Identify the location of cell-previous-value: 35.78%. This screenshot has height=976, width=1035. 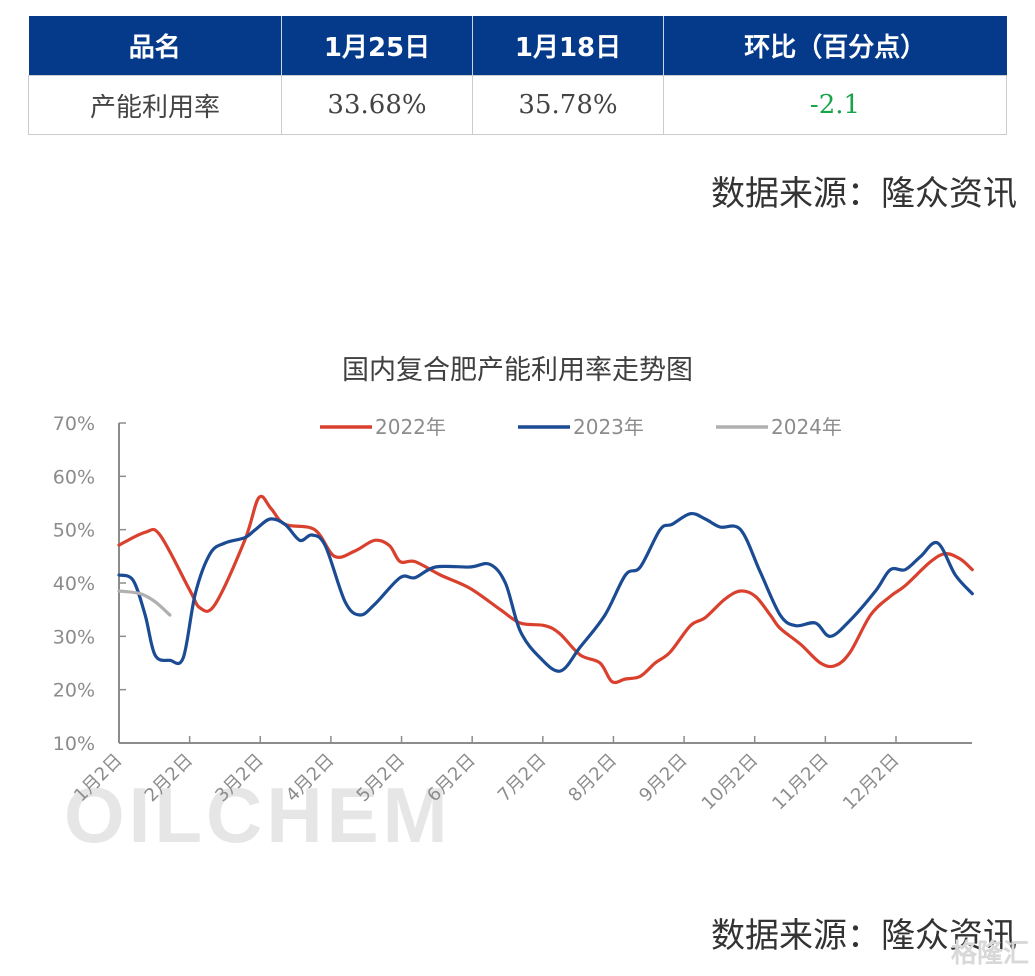
(568, 105).